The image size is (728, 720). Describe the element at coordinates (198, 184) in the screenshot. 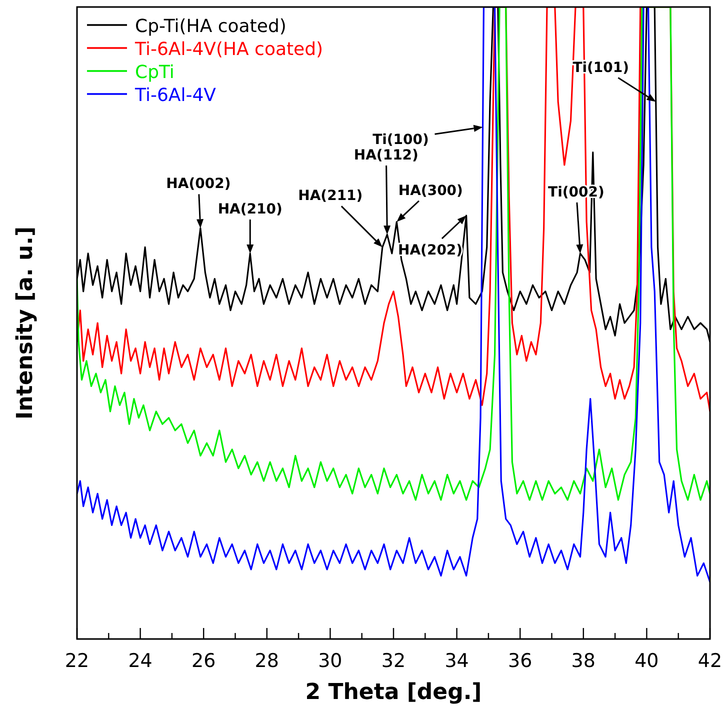

I see `annotation: HA(002)` at that location.